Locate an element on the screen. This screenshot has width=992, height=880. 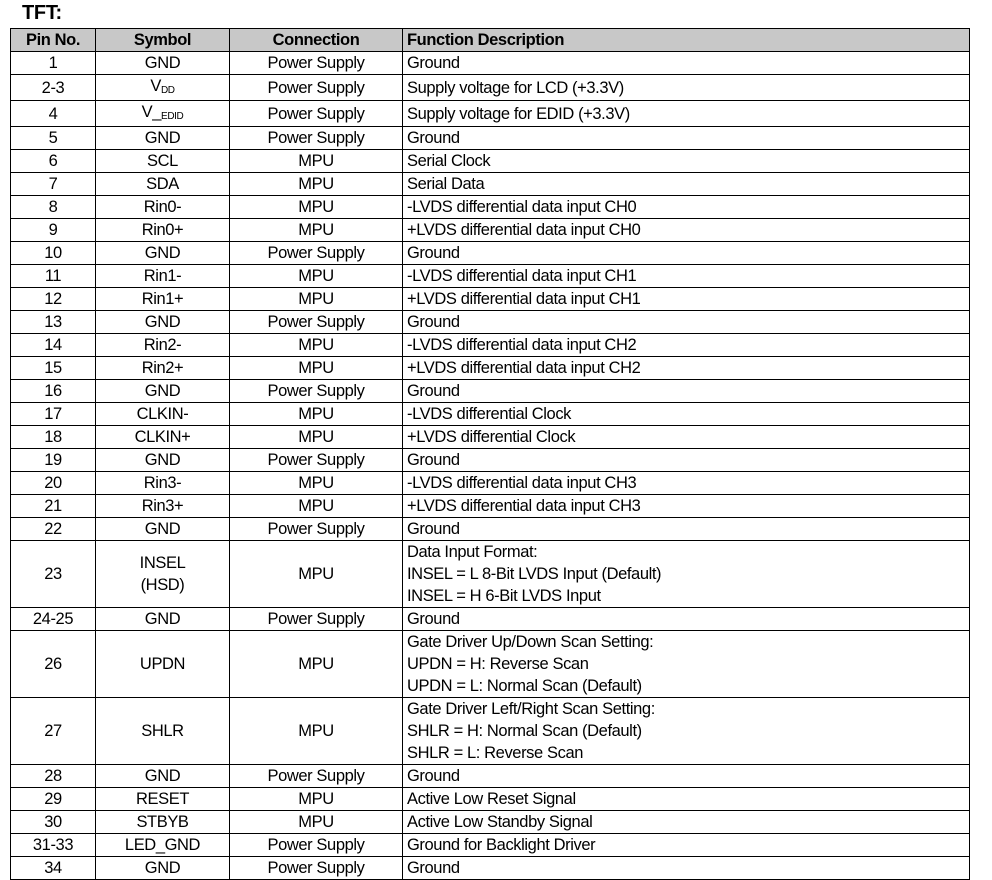
pin-cell: 8 is located at coordinates (53, 207).